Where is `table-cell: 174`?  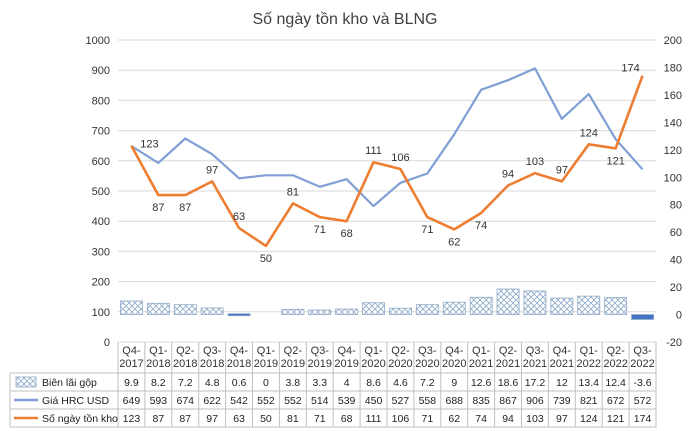 table-cell: 174 is located at coordinates (643, 419).